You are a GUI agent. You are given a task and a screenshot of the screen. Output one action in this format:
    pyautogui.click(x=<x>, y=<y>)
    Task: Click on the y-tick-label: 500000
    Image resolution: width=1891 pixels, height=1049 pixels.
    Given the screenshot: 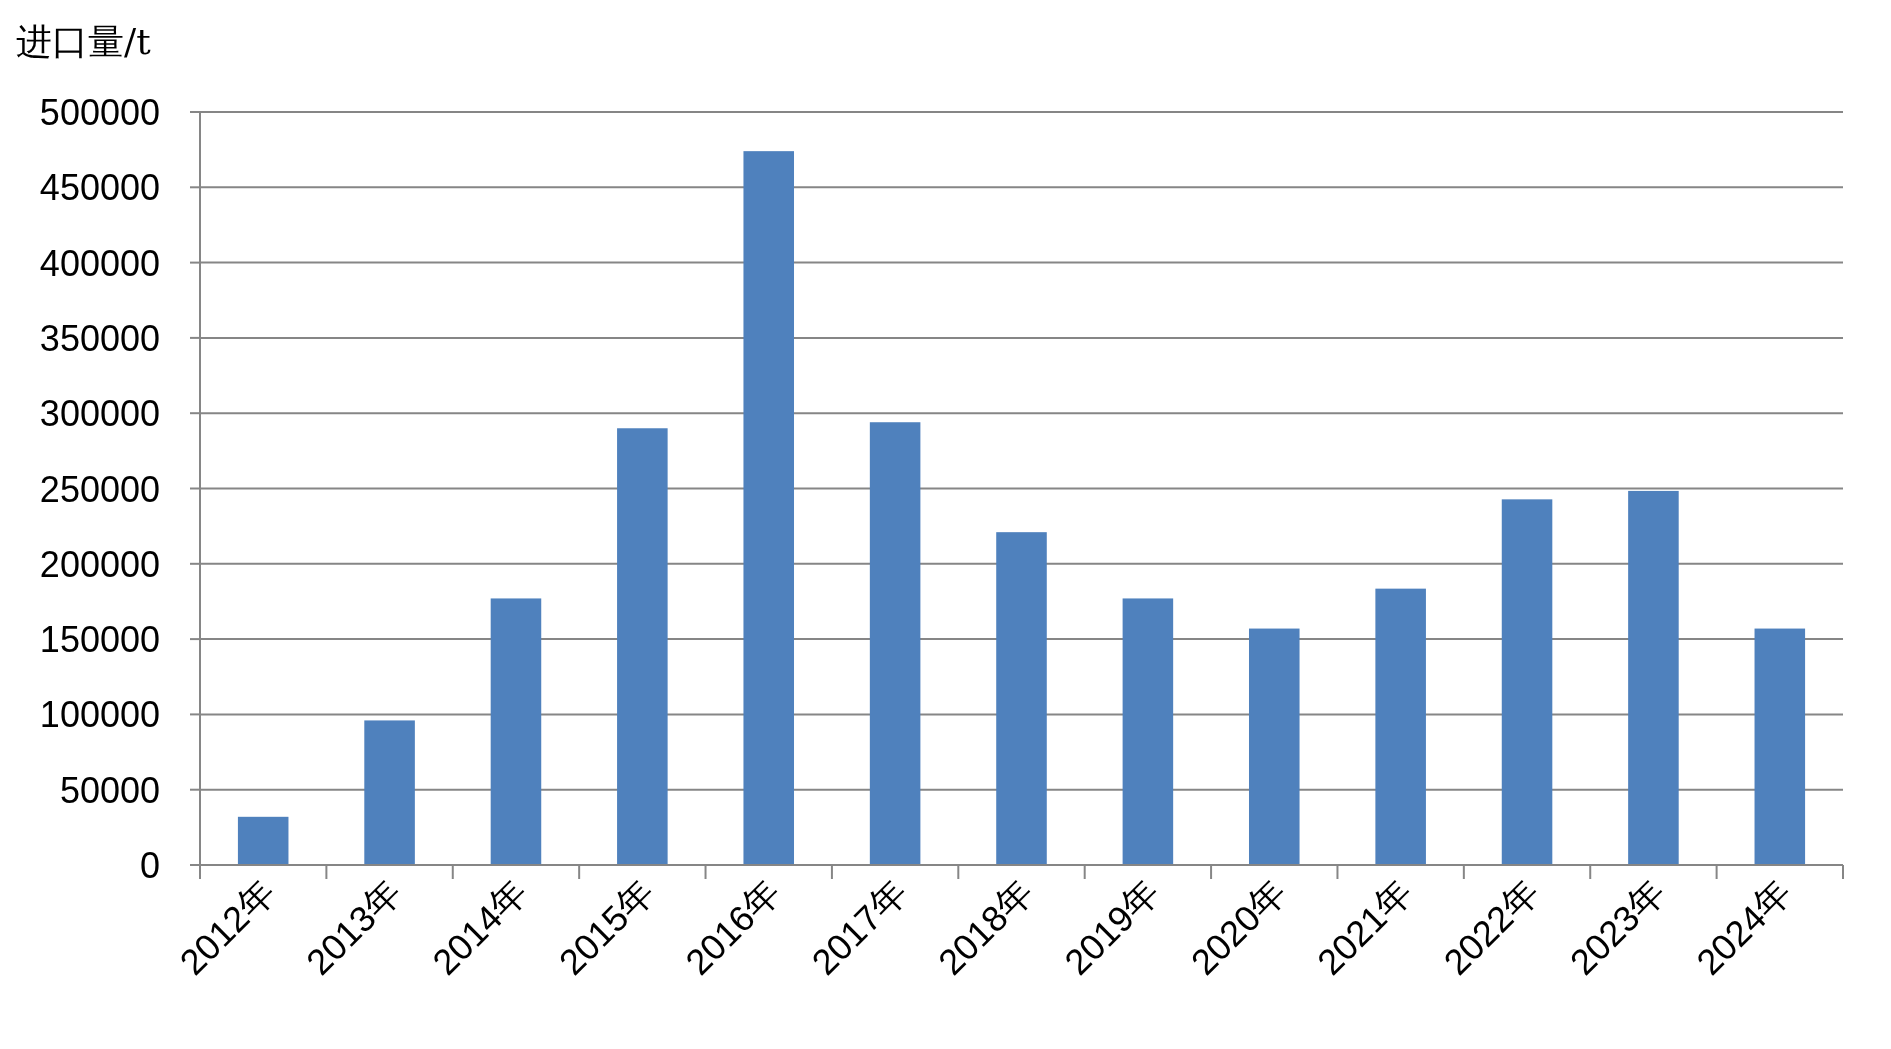 What is the action you would take?
    pyautogui.click(x=99, y=112)
    